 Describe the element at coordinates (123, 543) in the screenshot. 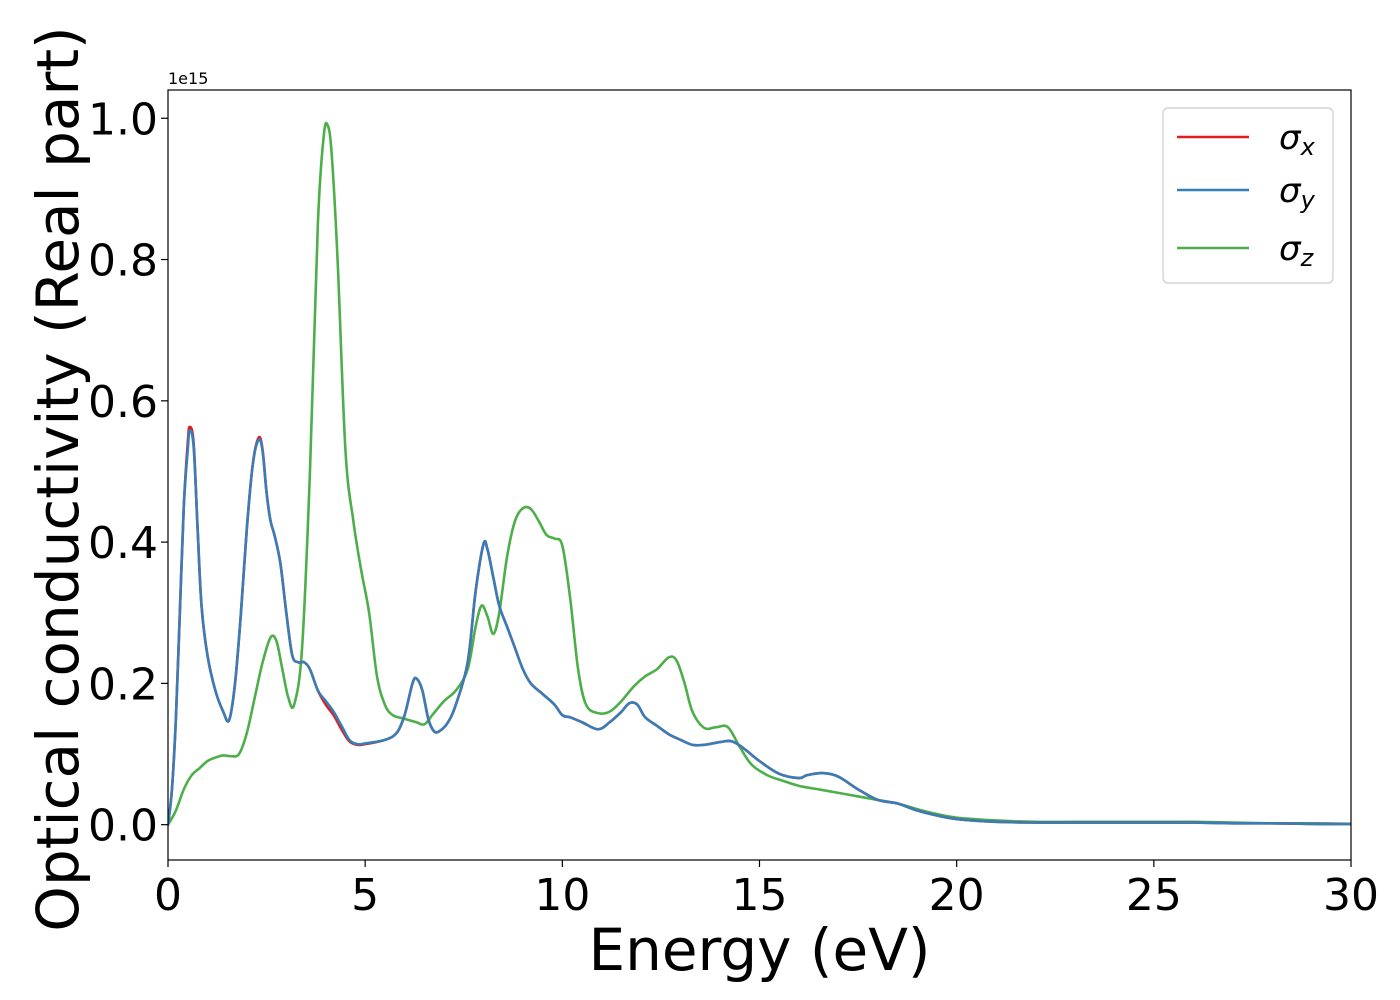

I see `y-tick-label: 0.4` at that location.